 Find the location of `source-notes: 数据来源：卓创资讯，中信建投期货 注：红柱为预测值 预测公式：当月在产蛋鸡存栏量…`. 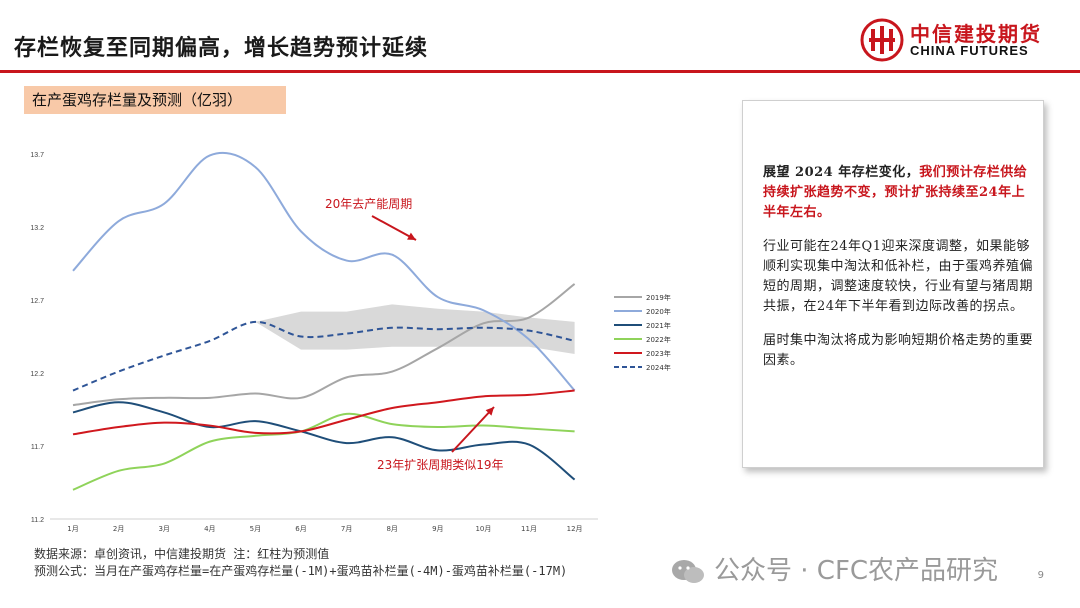

source-notes: 数据来源：卓创资讯，中信建投期货 注：红柱为预测值 预测公式：当月在产蛋鸡存栏量… is located at coordinates (300, 563).